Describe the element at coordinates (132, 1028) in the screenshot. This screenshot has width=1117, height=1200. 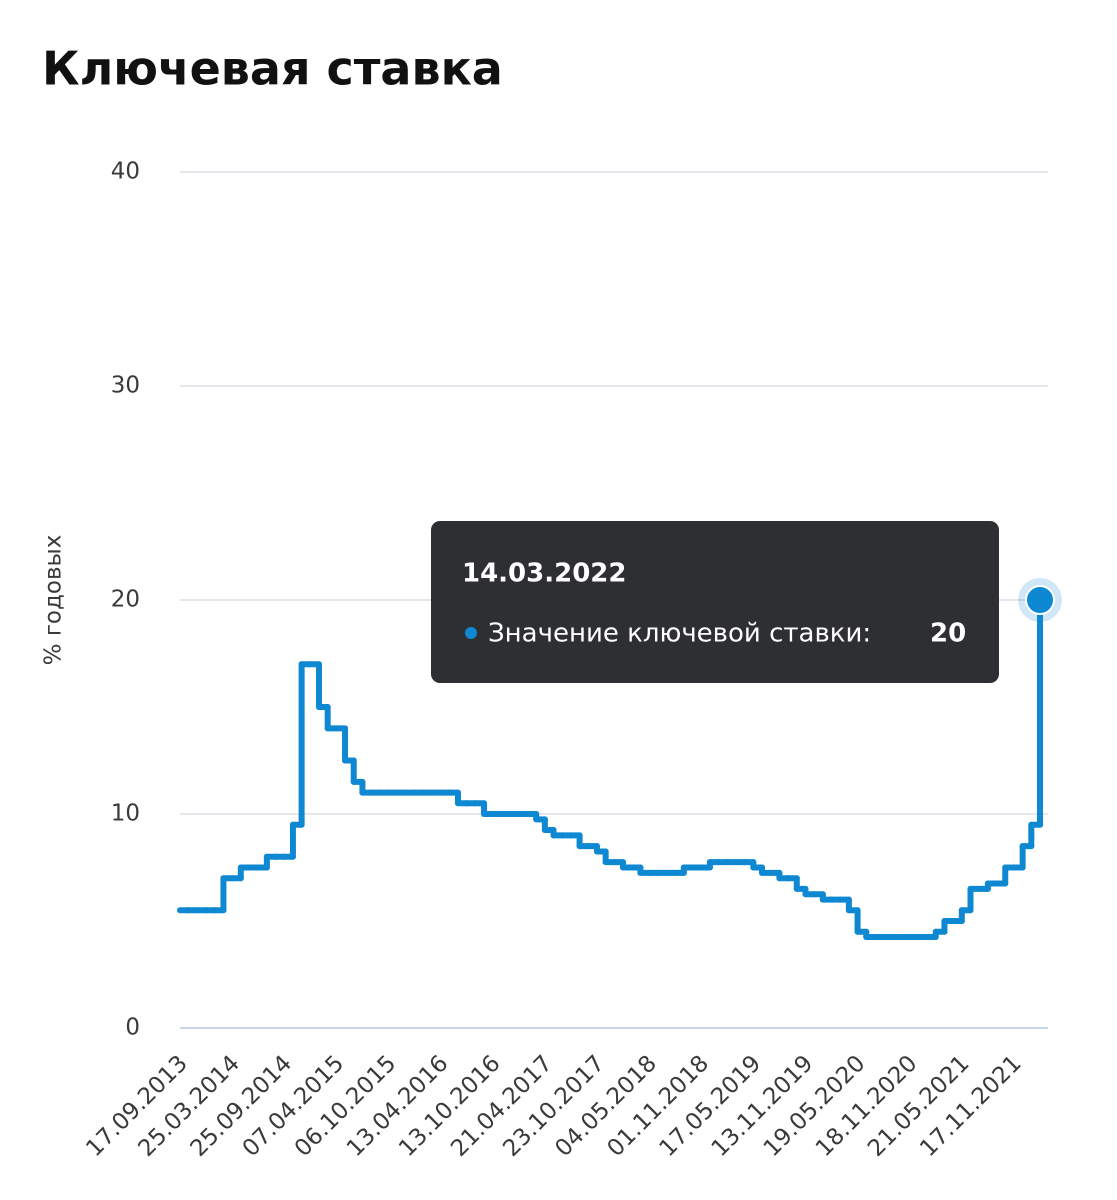
I see `y-tick-label: 0` at that location.